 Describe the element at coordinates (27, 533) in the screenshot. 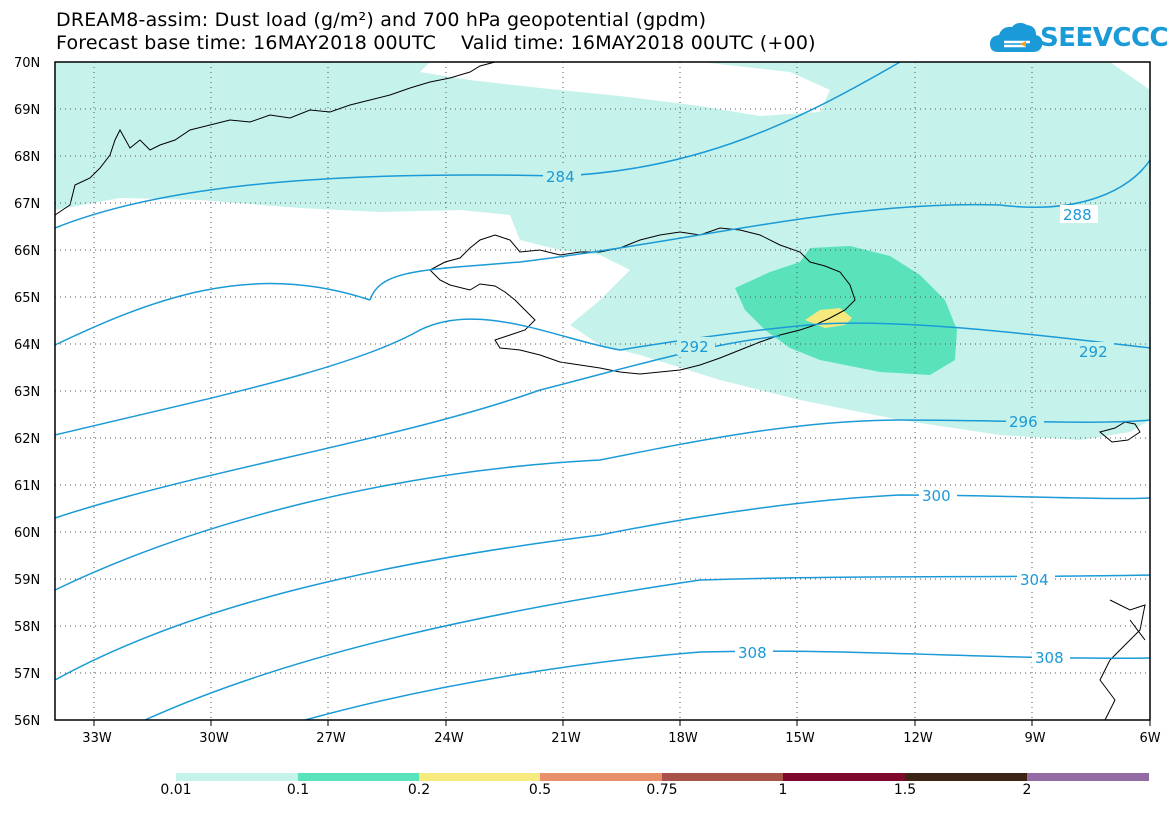

I see `lat-label: 60N` at that location.